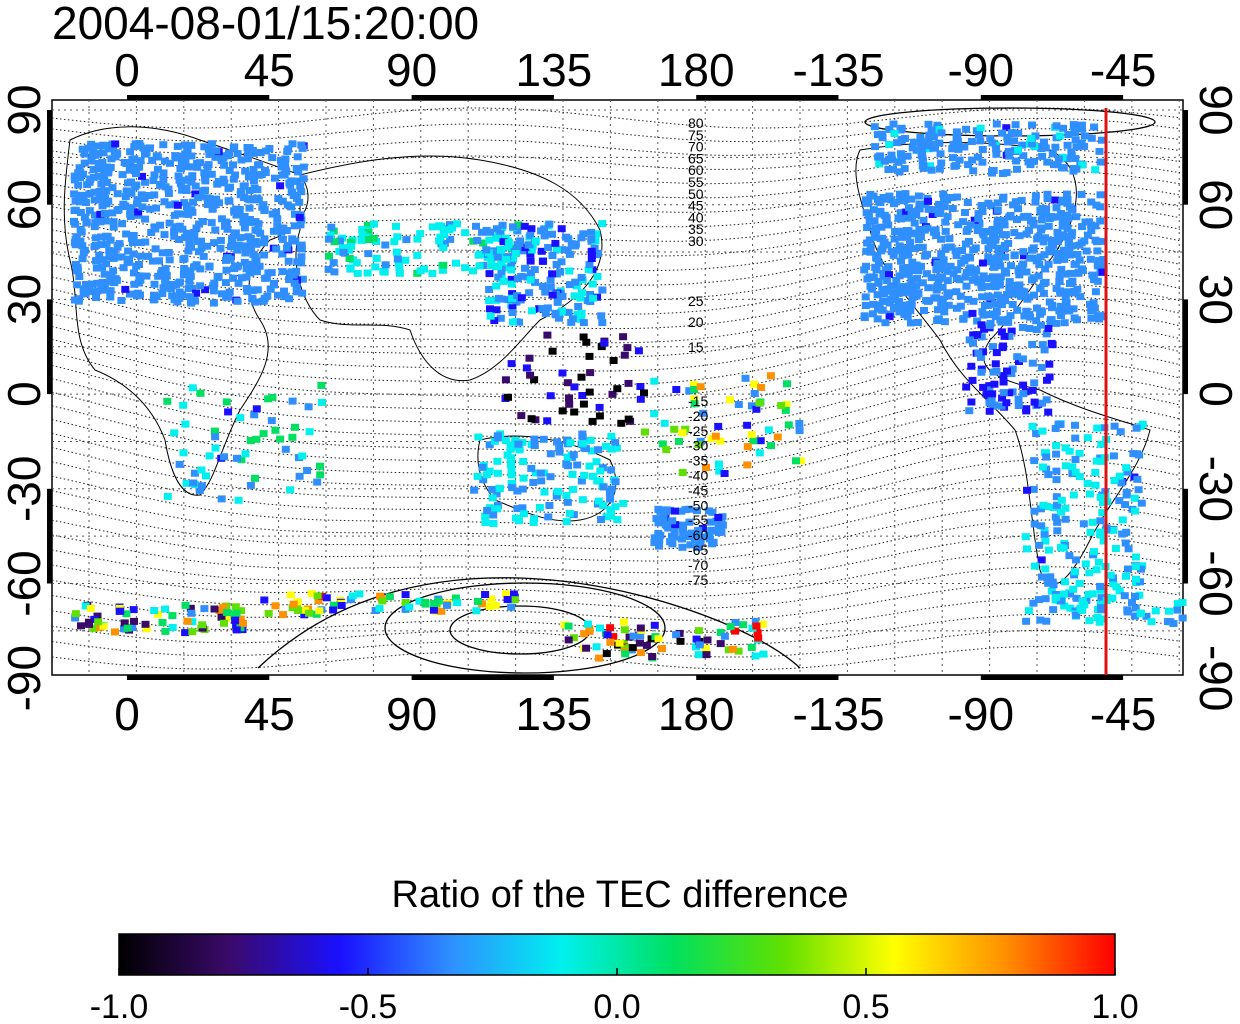 The image size is (1240, 1024). I want to click on south-oval-mid, so click(525, 628).